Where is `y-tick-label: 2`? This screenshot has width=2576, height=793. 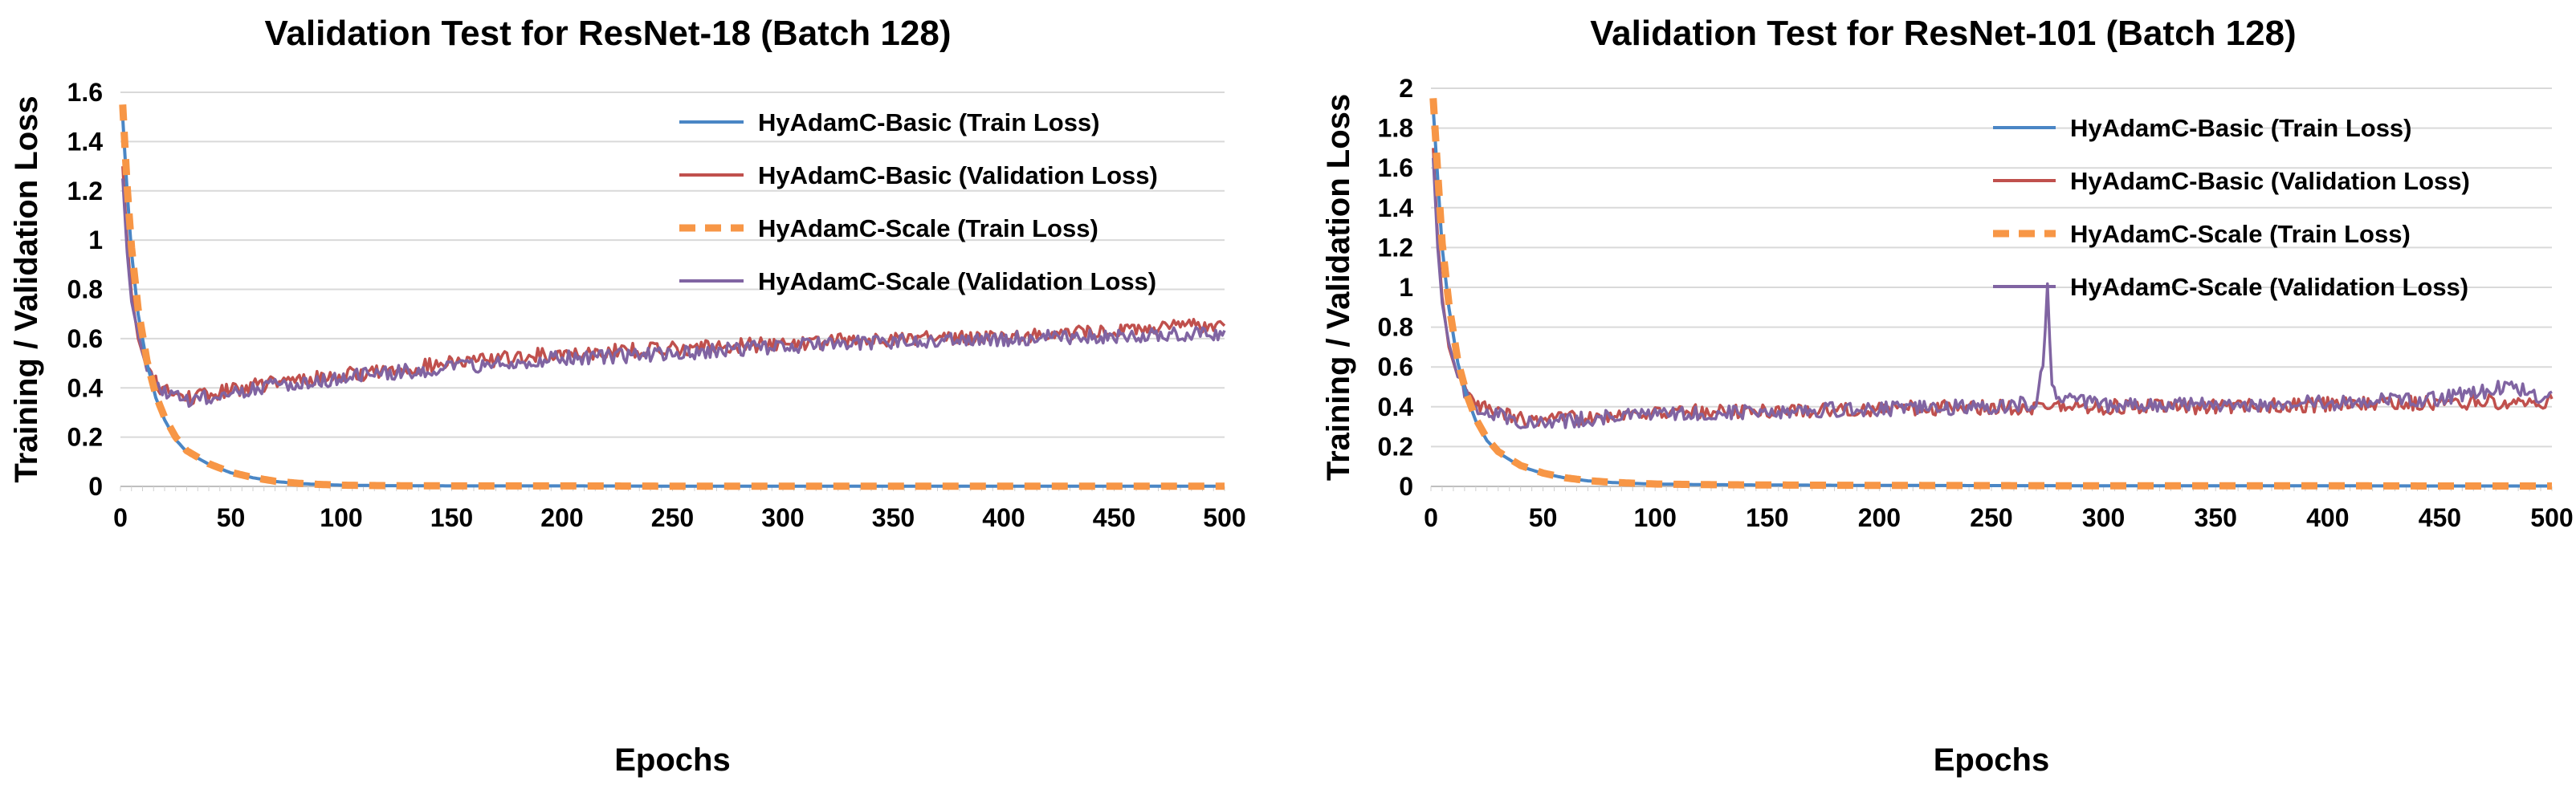
y-tick-label: 2 is located at coordinates (1406, 89).